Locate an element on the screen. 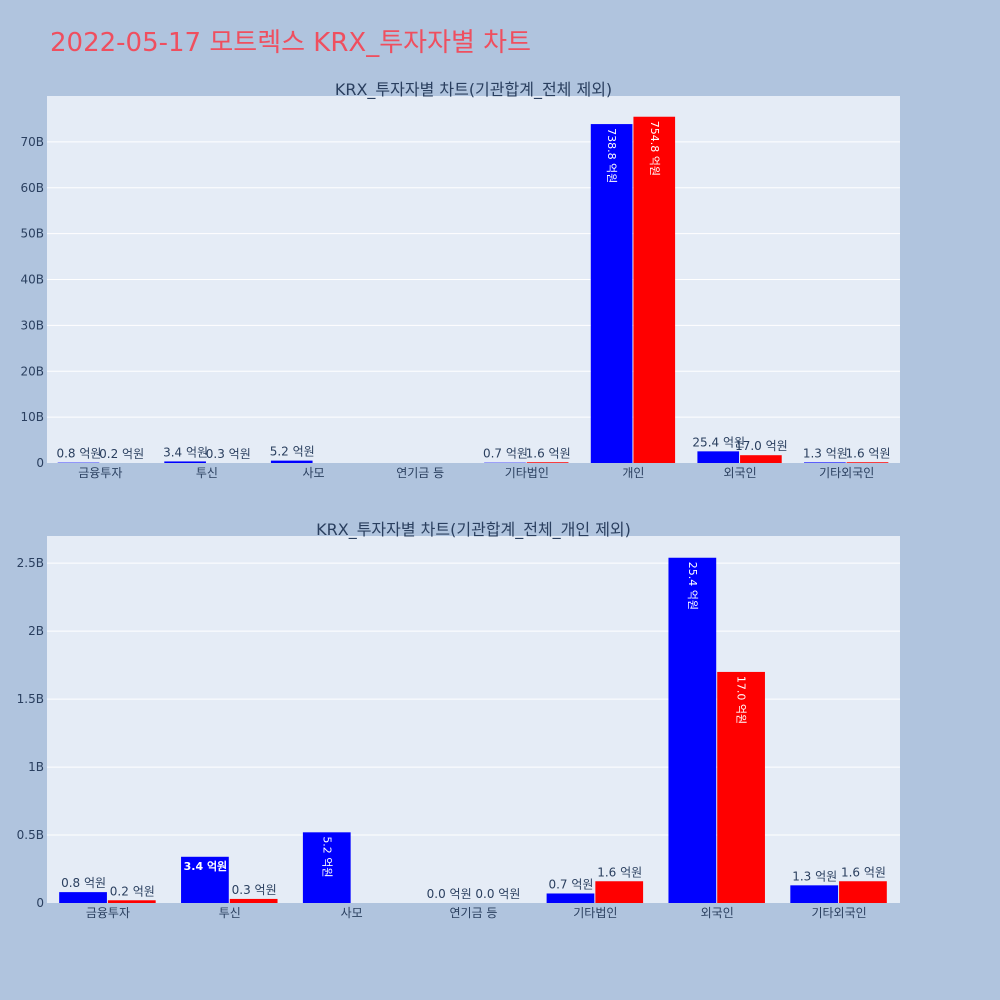 Image resolution: width=1000 pixels, height=1000 pixels. y-tick-label: 20B is located at coordinates (32, 371).